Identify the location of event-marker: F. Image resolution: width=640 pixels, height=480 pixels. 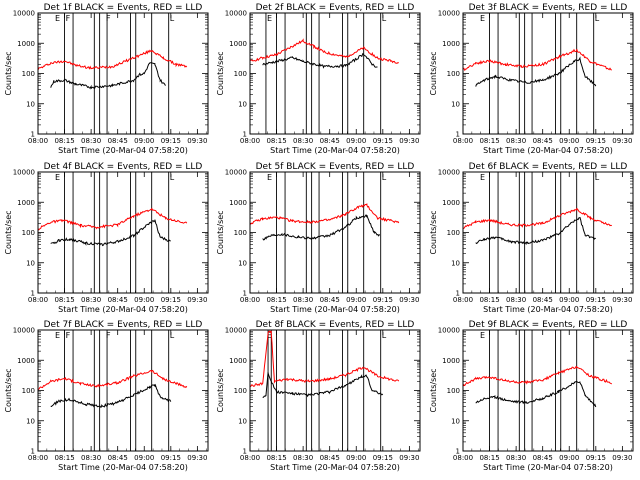
(68, 335).